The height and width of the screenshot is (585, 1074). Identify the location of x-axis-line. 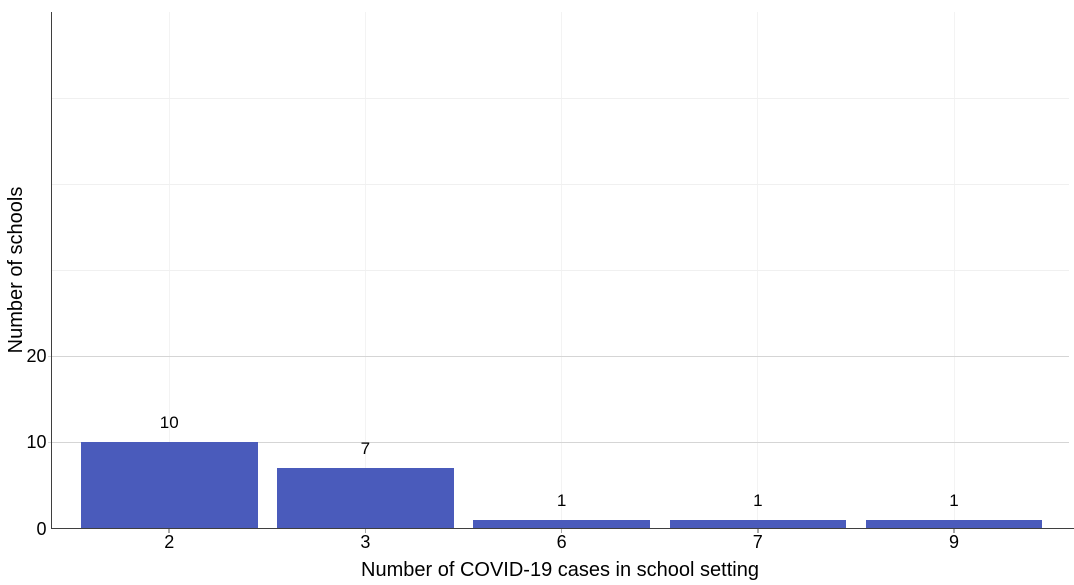
(562, 528).